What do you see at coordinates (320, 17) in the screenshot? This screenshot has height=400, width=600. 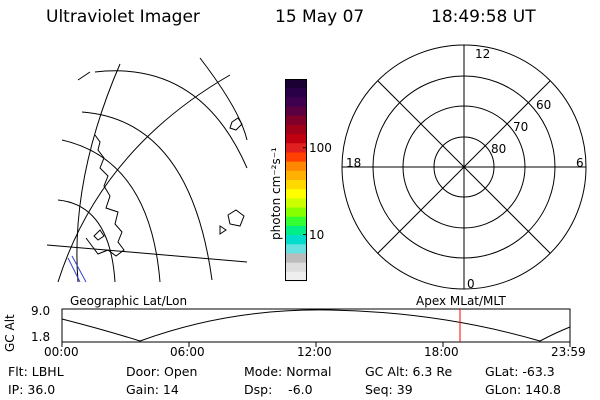 I see `date-label: 15 May 07` at bounding box center [320, 17].